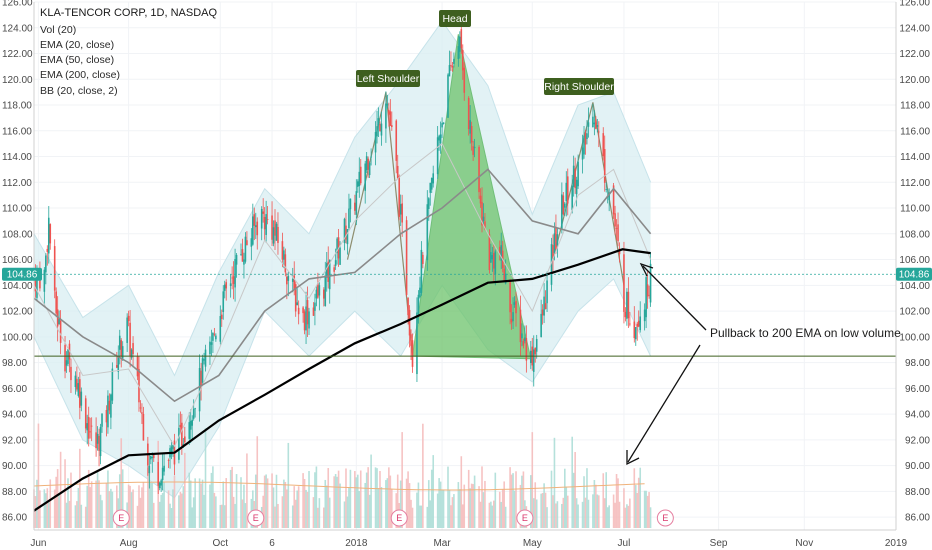 This screenshot has width=932, height=550. Describe the element at coordinates (454, 19) in the screenshot. I see `head-label: Head` at that location.